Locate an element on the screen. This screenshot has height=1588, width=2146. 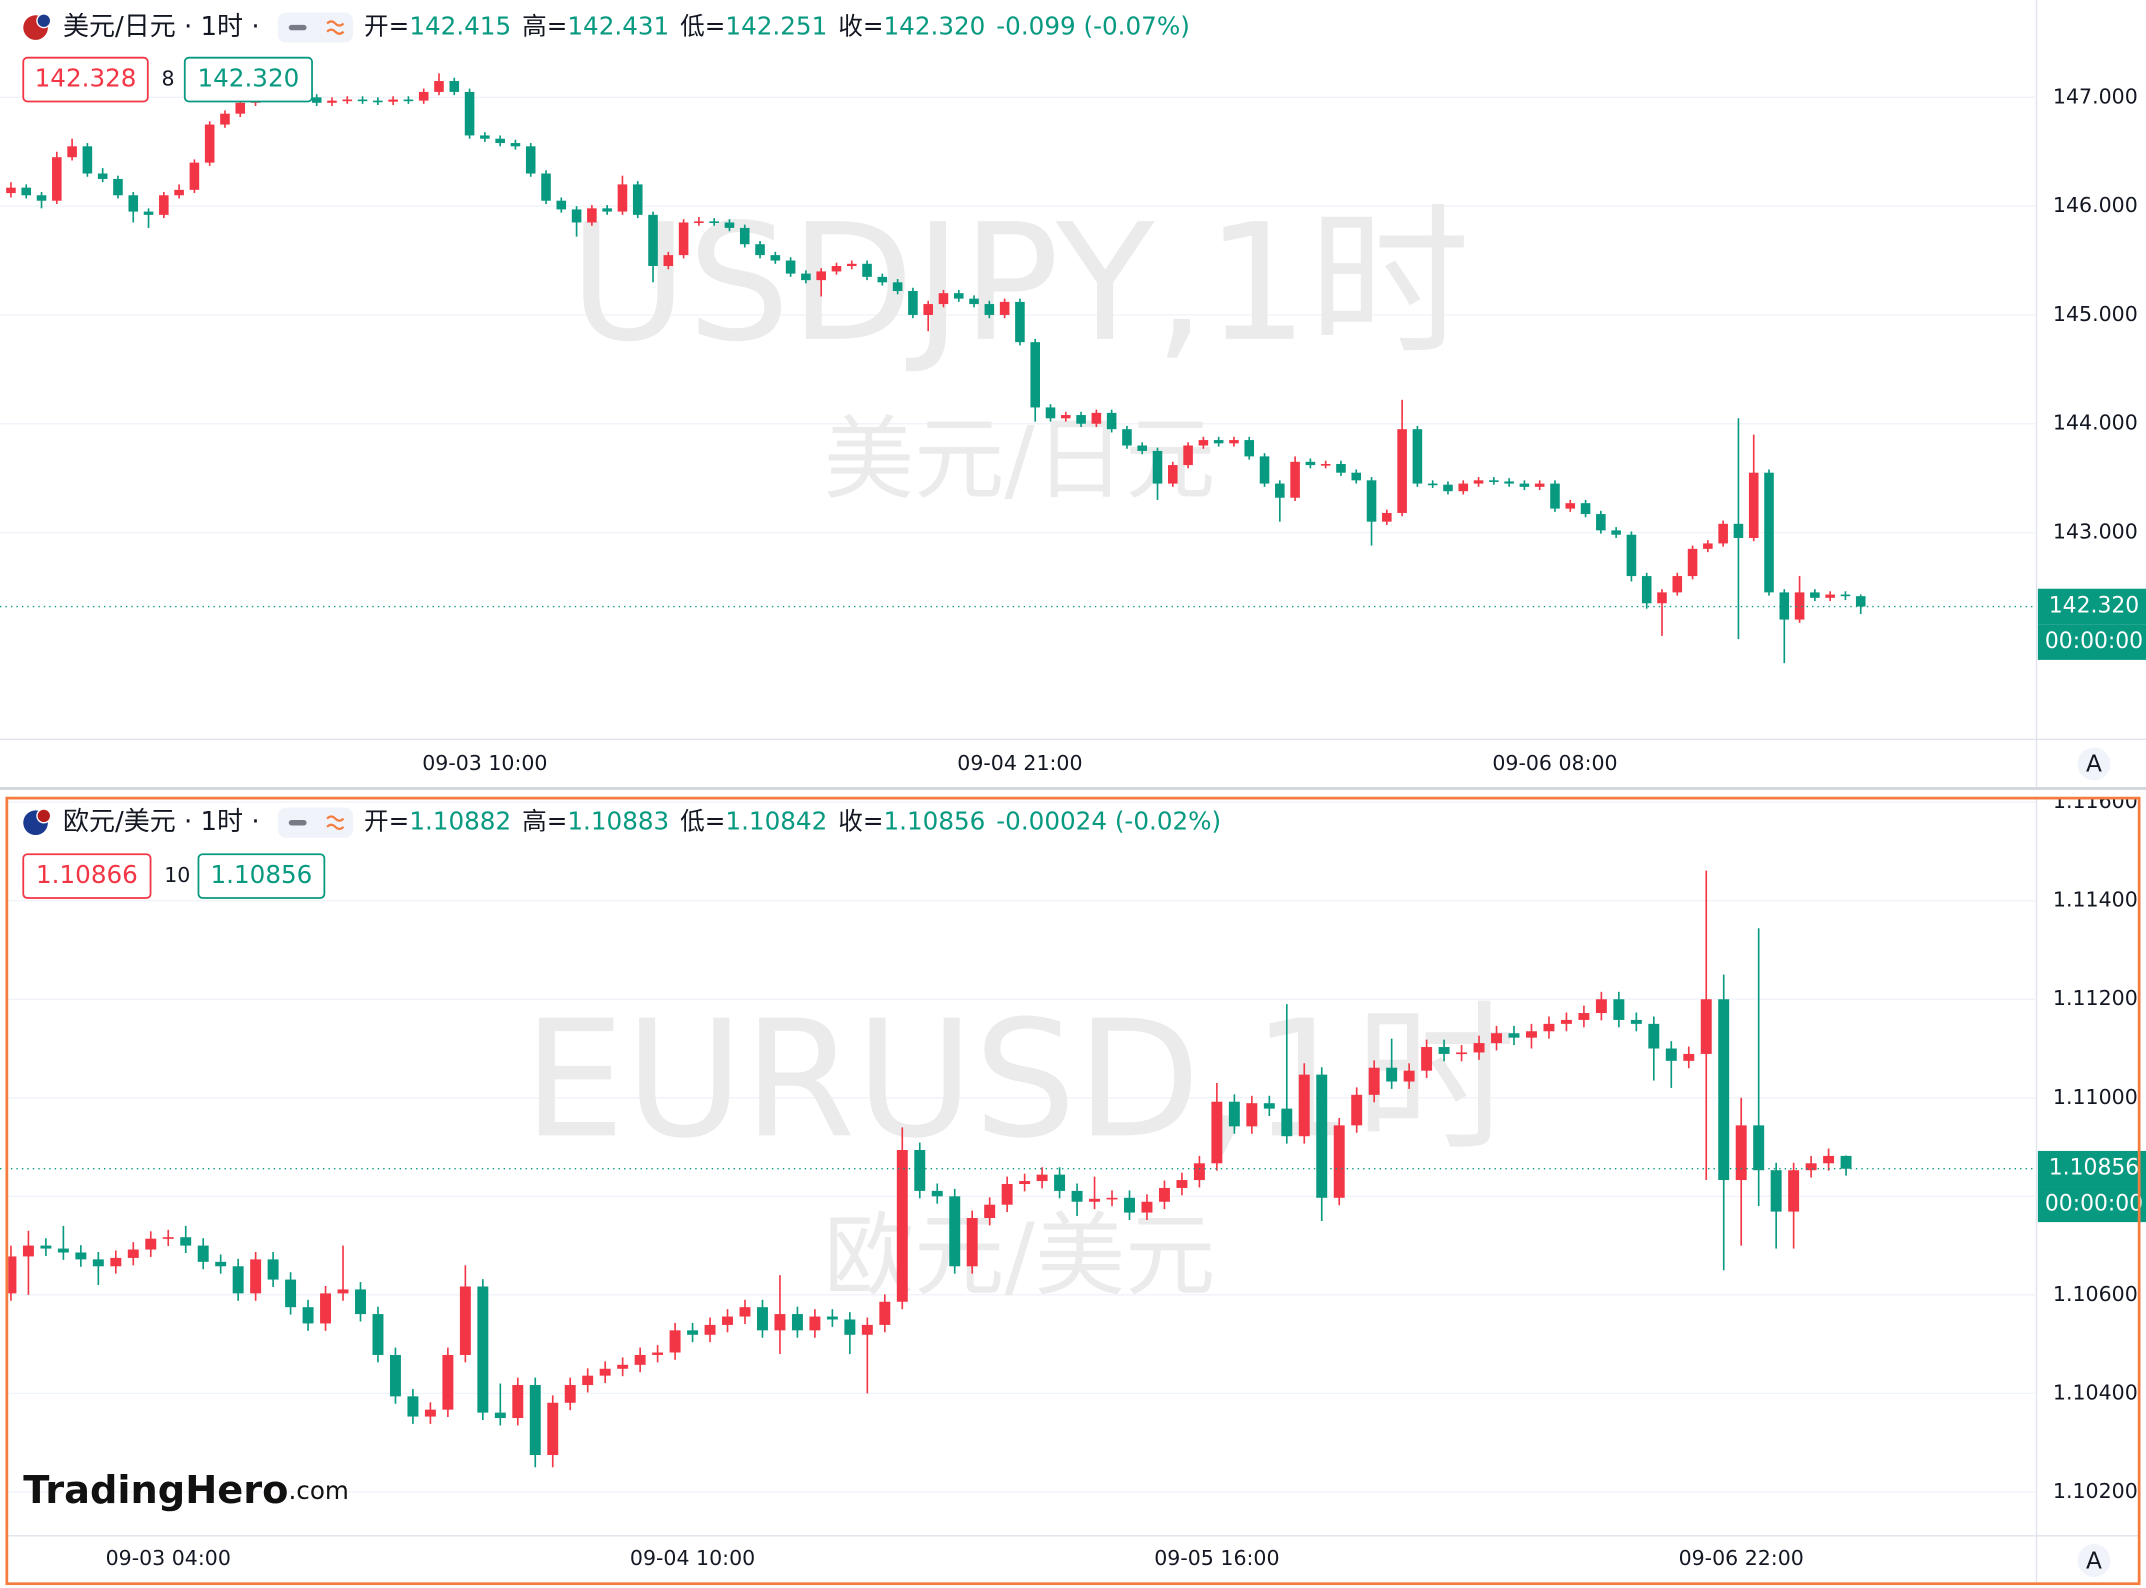
y-tick-label: 143.000 is located at coordinates (2095, 532).